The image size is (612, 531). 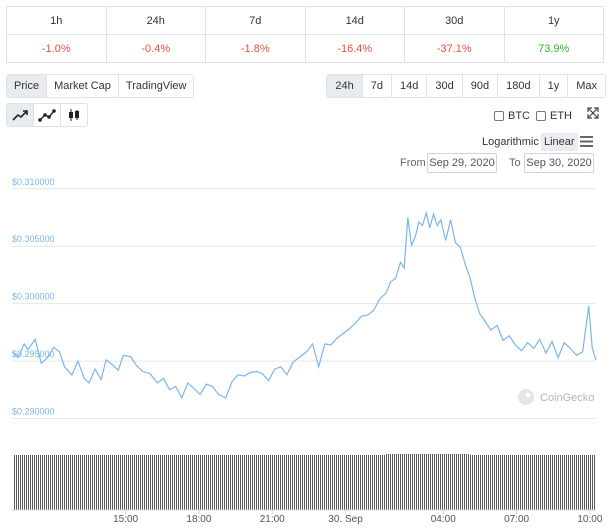 What do you see at coordinates (516, 519) in the screenshot?
I see `x-tick-label: 07:00` at bounding box center [516, 519].